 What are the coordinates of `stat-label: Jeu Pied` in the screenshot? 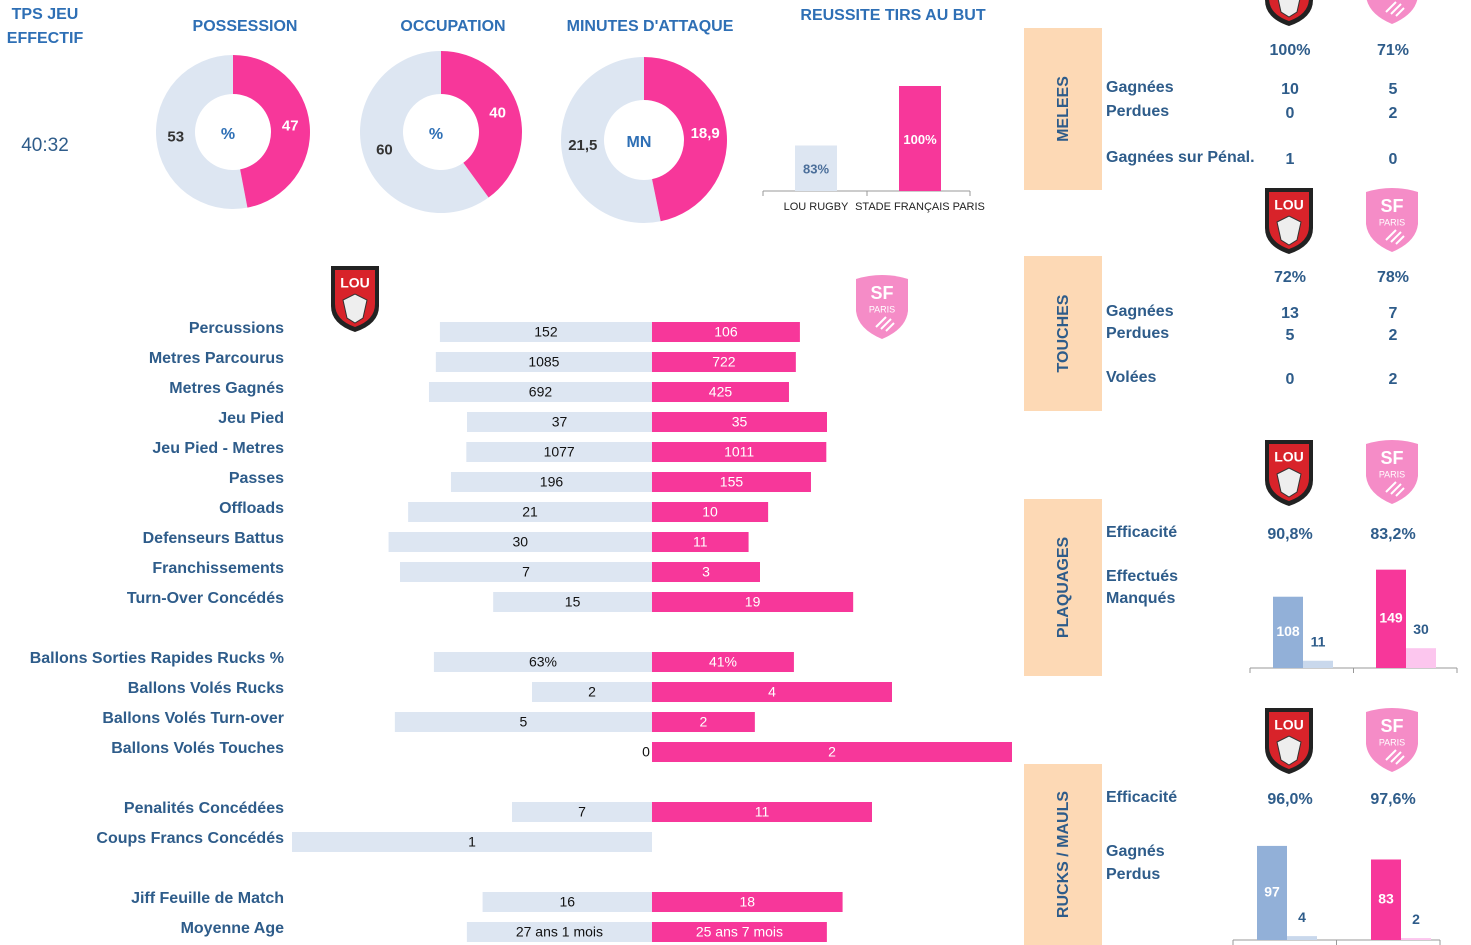 It's located at (251, 418).